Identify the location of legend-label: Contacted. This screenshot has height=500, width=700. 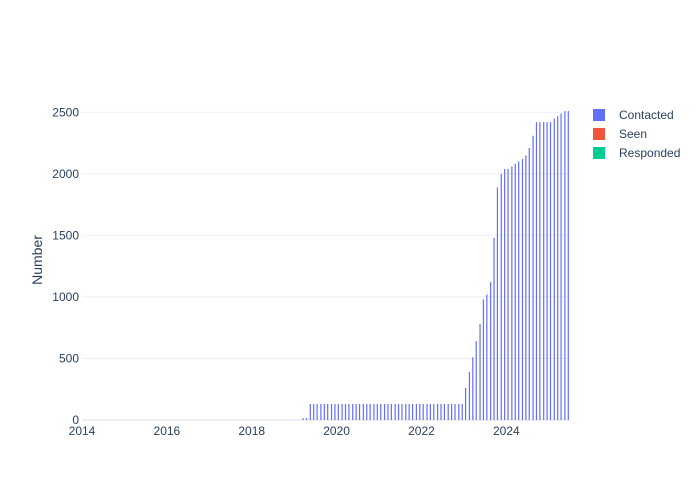
(646, 115).